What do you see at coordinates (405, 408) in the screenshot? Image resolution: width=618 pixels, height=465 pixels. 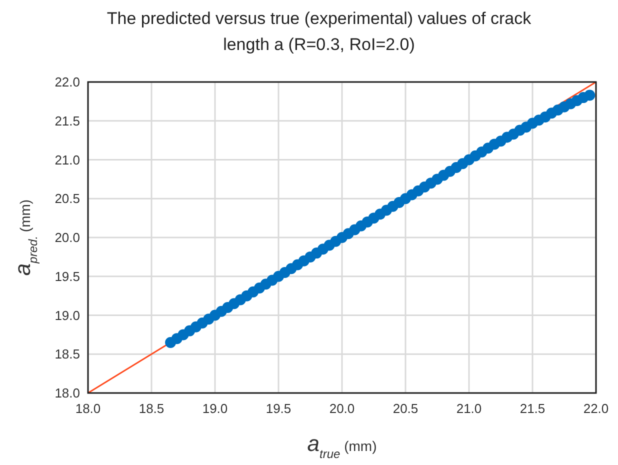 I see `x-tick-label: 20.5` at bounding box center [405, 408].